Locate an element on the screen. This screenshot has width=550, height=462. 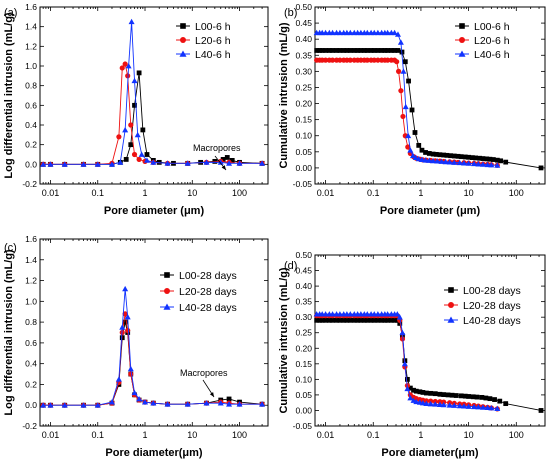
y-tick-label: 0.45 is located at coordinates (303, 271).